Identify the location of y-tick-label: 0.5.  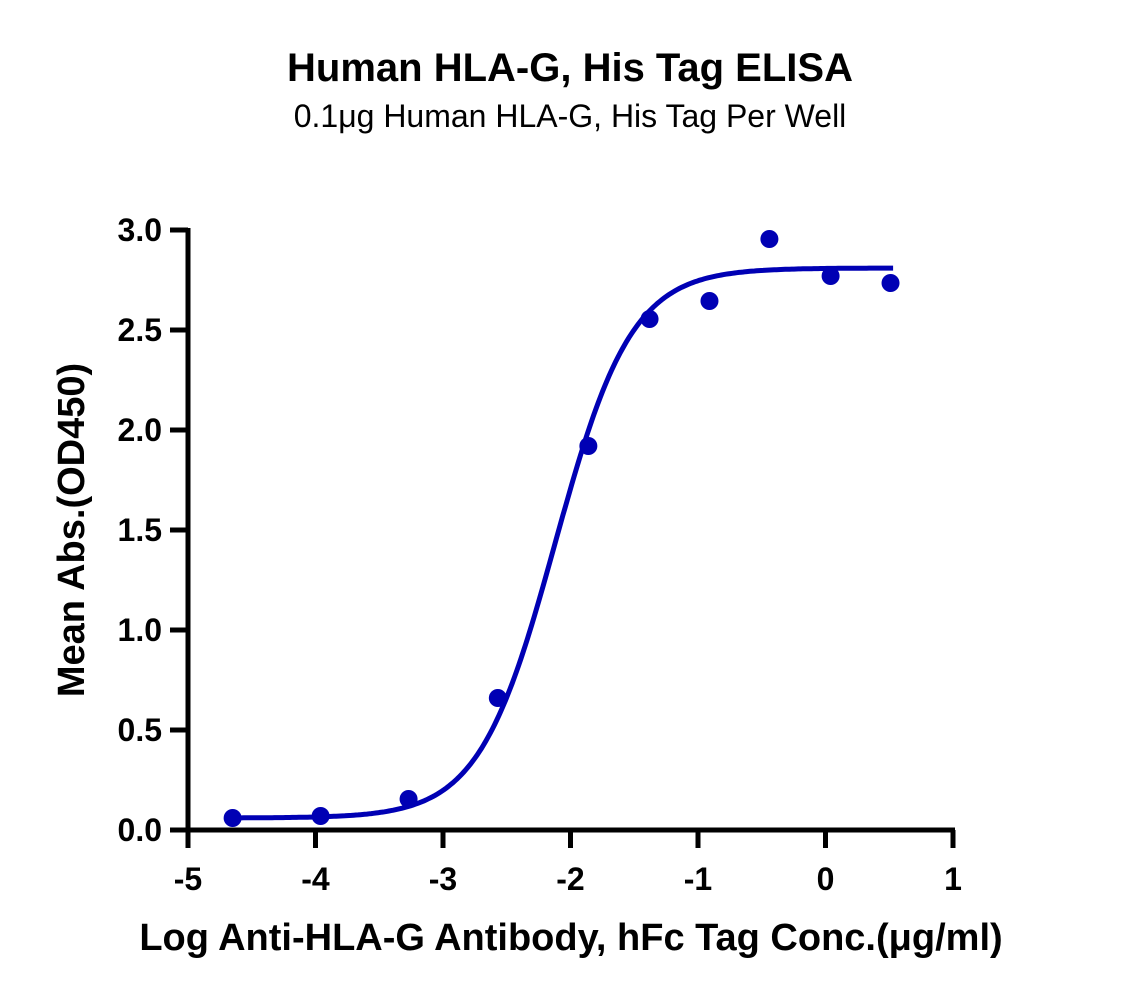
(140, 730).